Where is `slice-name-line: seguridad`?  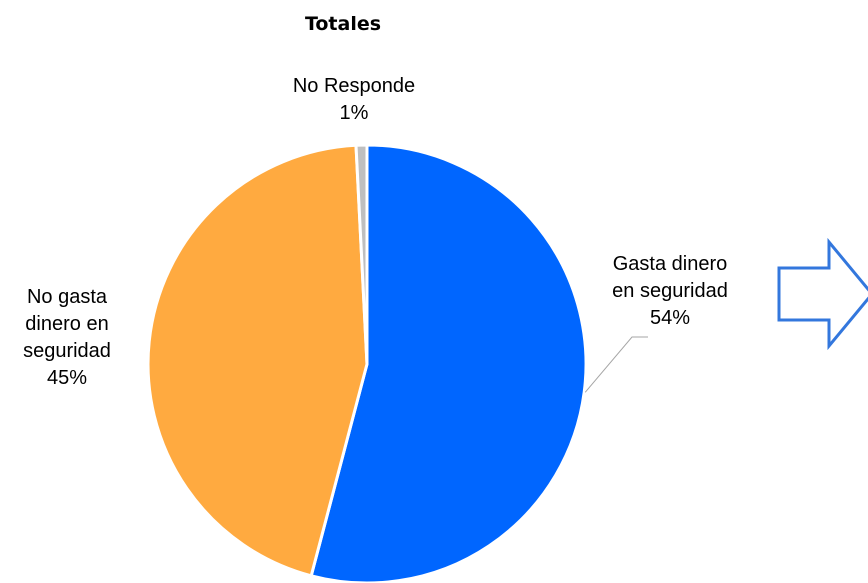
slice-name-line: seguridad is located at coordinates (67, 351).